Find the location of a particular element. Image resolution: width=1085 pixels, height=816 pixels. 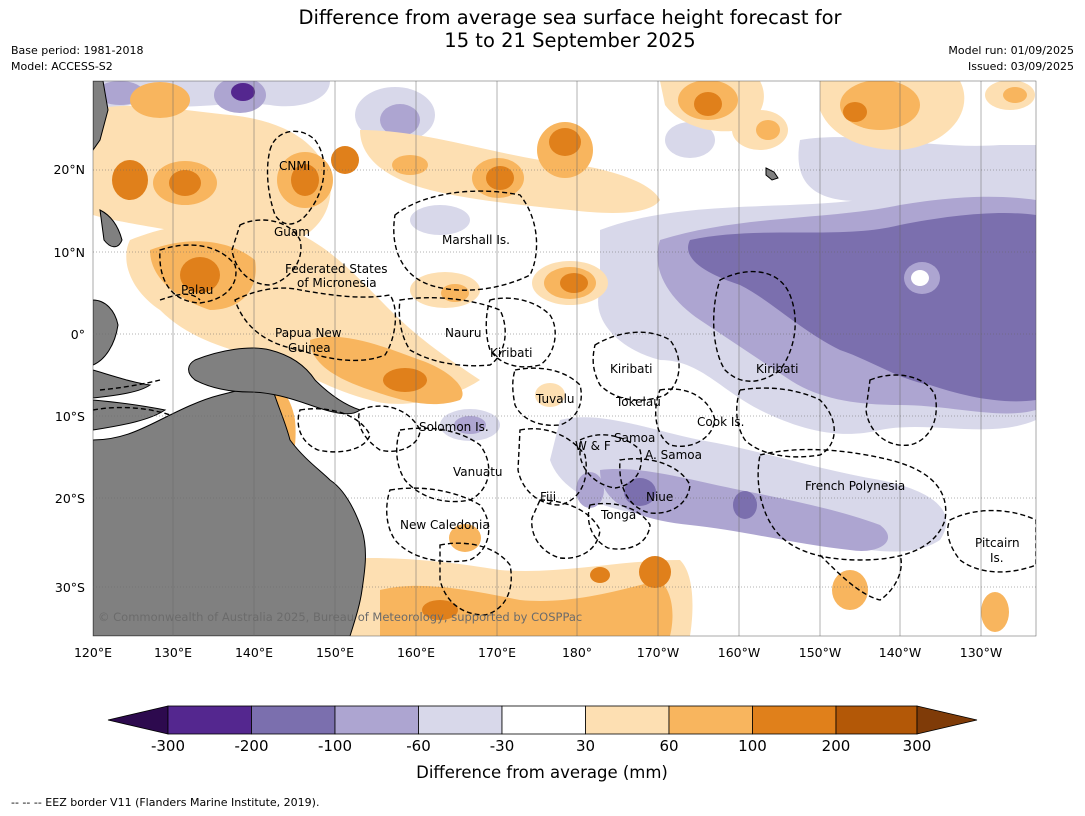

label-cnmi: CNMI is located at coordinates (294, 166).